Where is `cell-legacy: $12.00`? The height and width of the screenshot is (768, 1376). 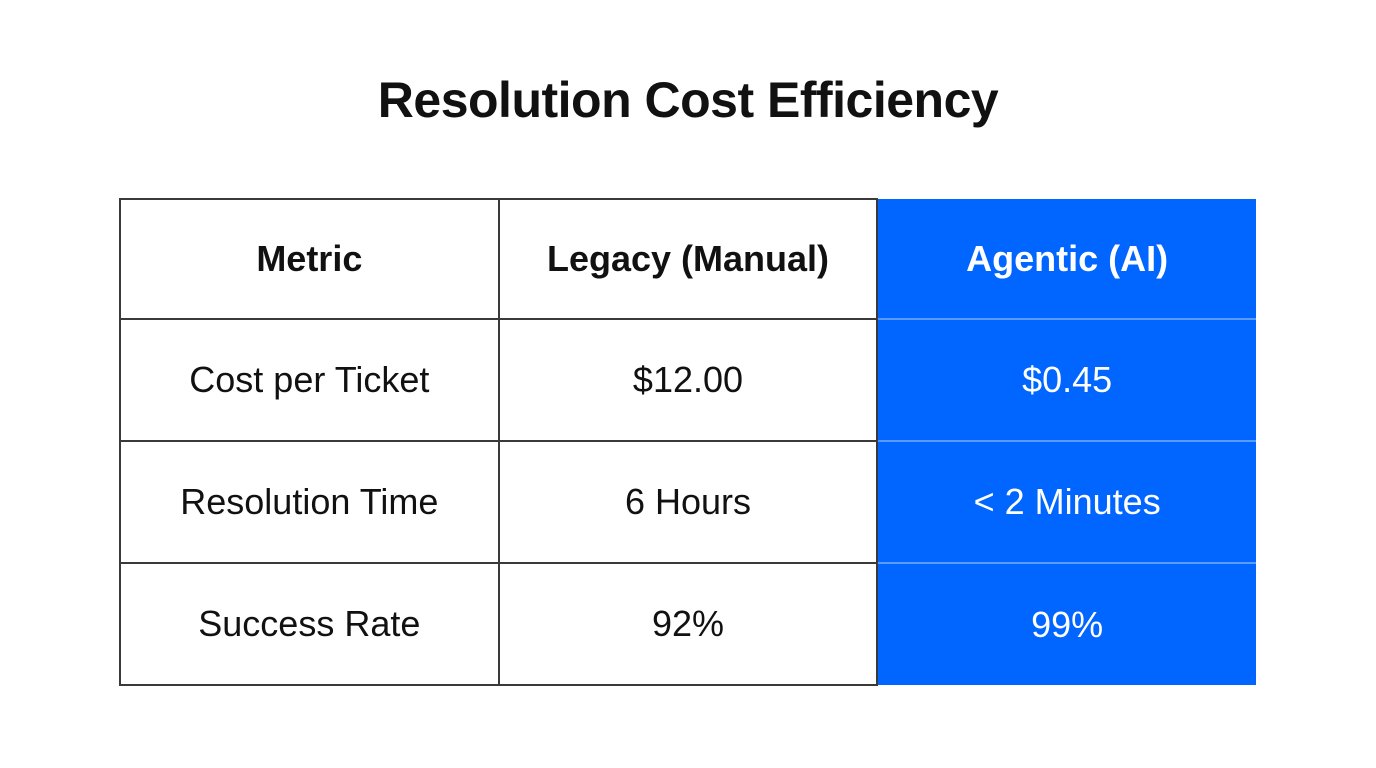
cell-legacy: $12.00 is located at coordinates (688, 380).